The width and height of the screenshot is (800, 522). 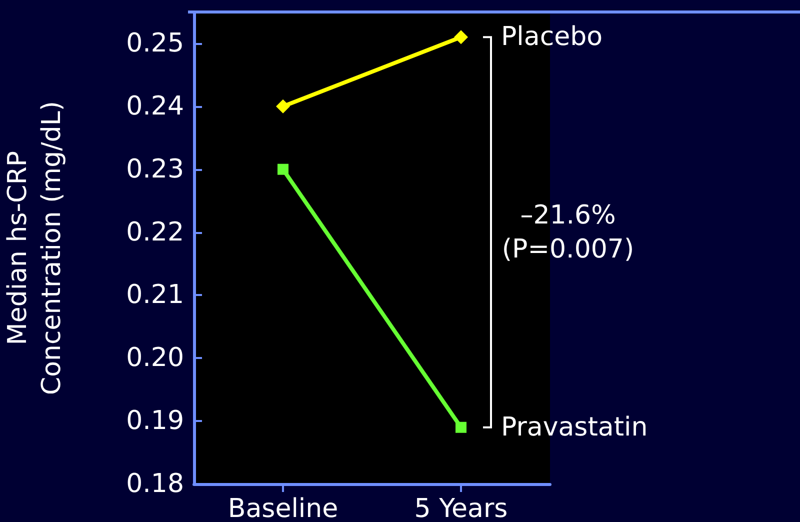 What do you see at coordinates (155, 232) in the screenshot?
I see `y-tick-label: 0.22` at bounding box center [155, 232].